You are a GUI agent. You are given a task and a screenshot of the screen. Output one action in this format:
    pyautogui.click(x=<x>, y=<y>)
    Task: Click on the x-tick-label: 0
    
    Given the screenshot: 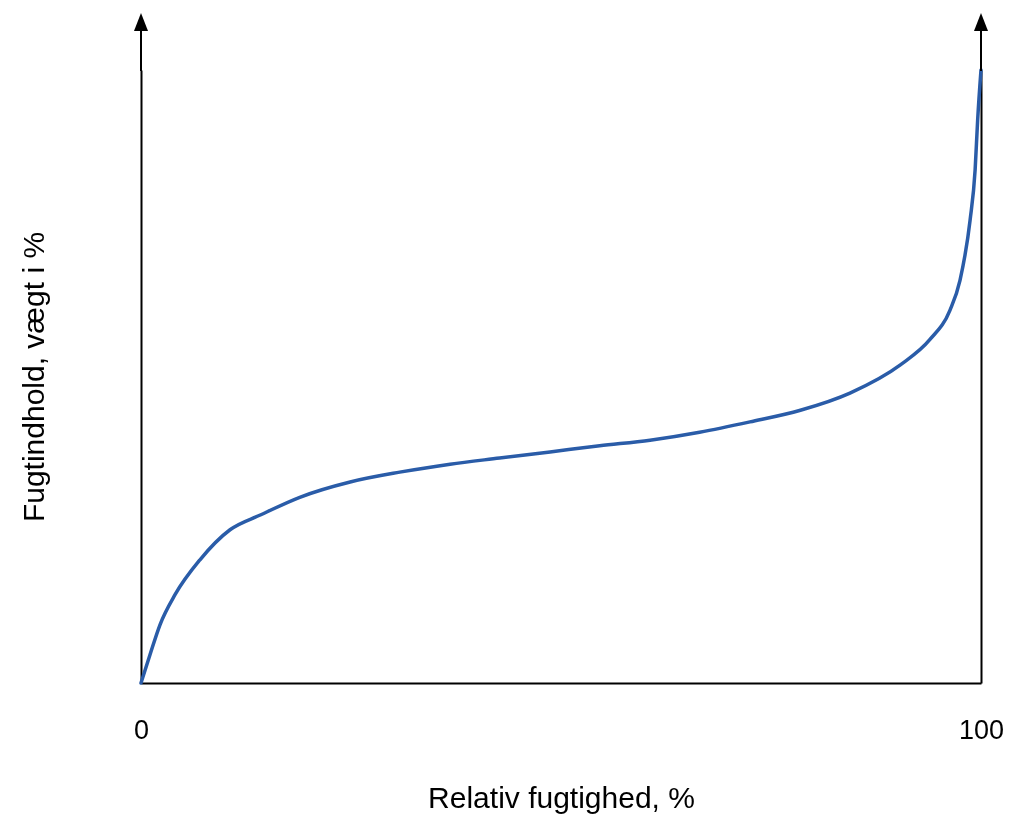 What is the action you would take?
    pyautogui.click(x=141, y=729)
    